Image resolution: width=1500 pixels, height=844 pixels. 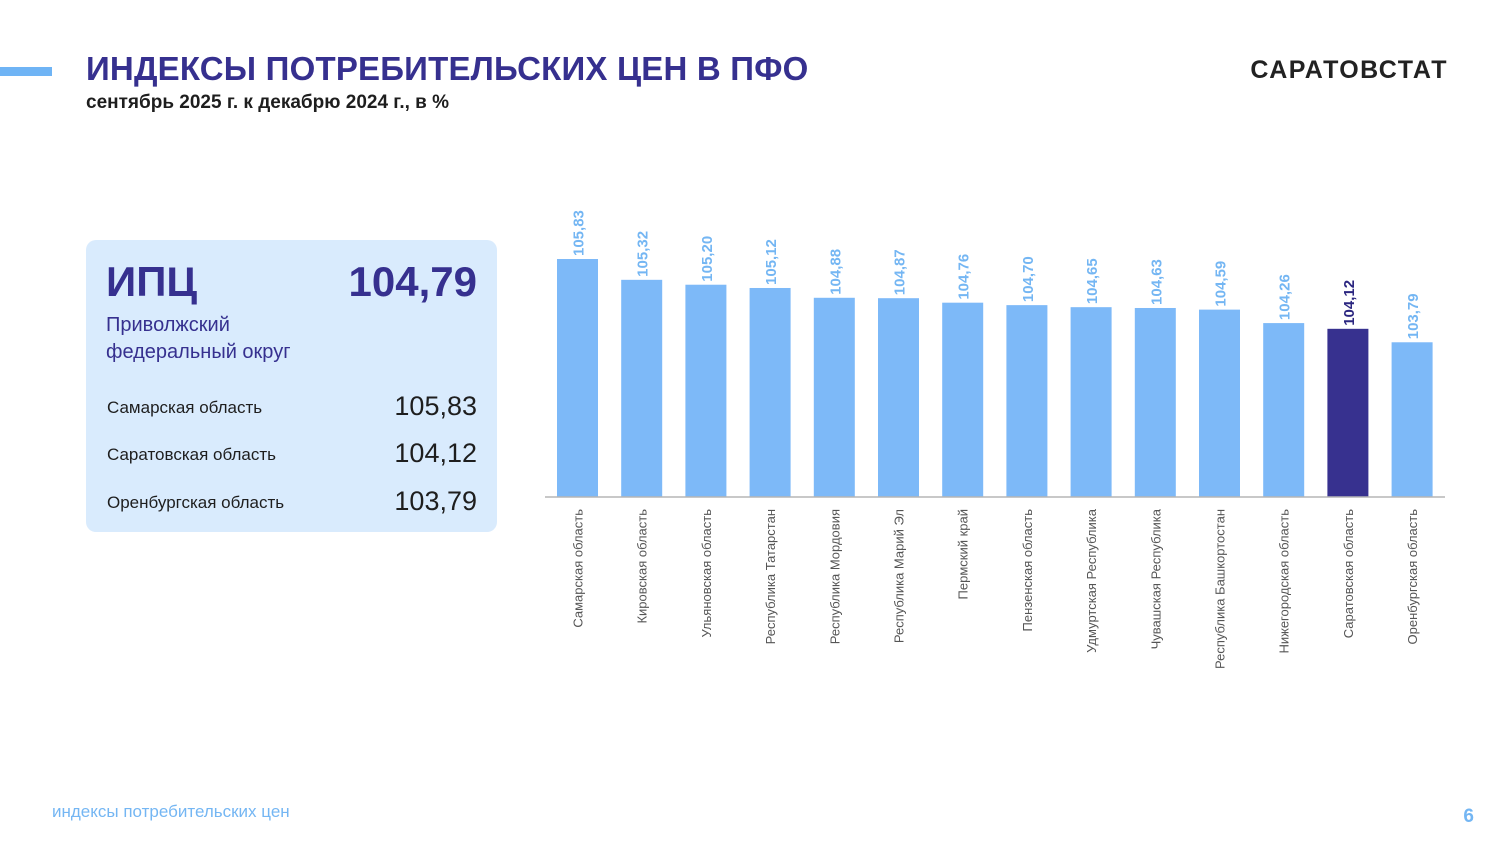 What do you see at coordinates (268, 102) in the screenshot?
I see `page-subtitle: сентябрь 2025 г. к декабрю 2024 г., в %` at bounding box center [268, 102].